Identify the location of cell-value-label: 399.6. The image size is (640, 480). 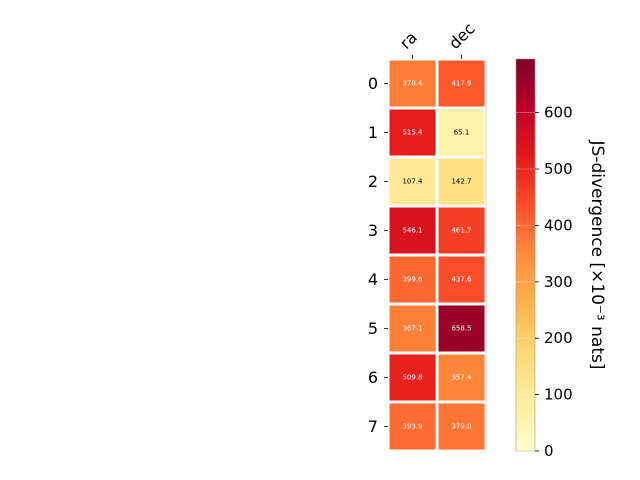
(412, 280).